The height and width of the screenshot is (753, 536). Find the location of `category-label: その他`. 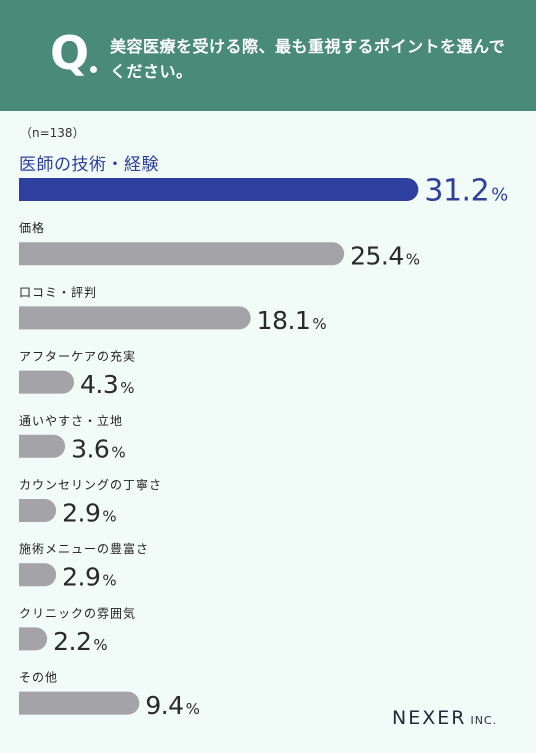

category-label: その他 is located at coordinates (38, 678).